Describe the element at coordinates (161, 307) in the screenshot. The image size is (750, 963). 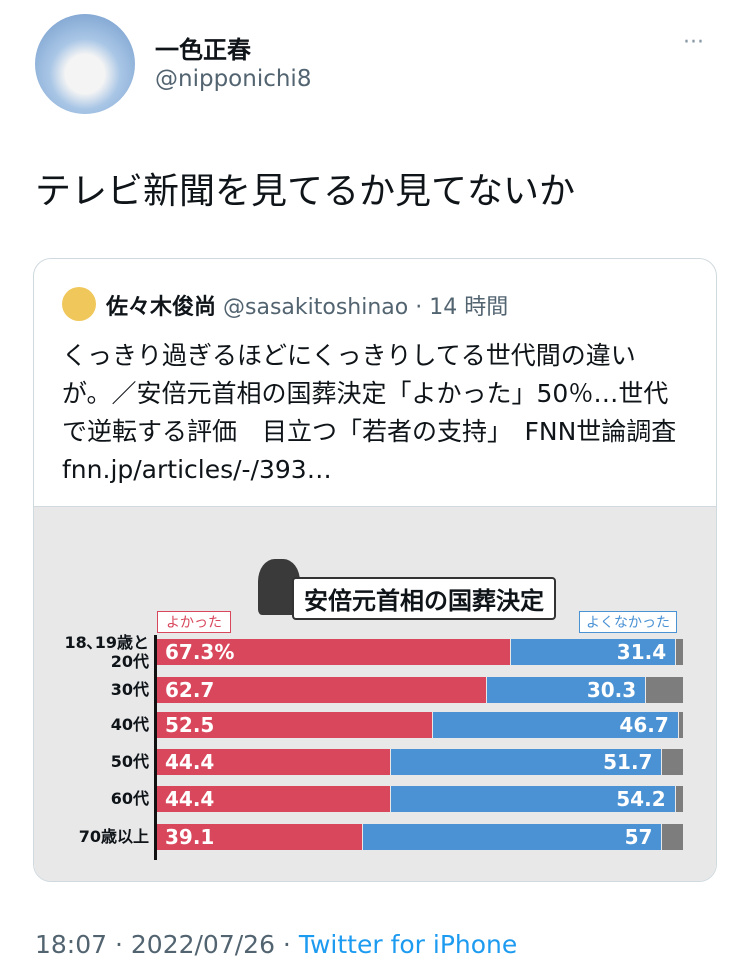
I see `quoted-name: 佐々木俊尚` at that location.